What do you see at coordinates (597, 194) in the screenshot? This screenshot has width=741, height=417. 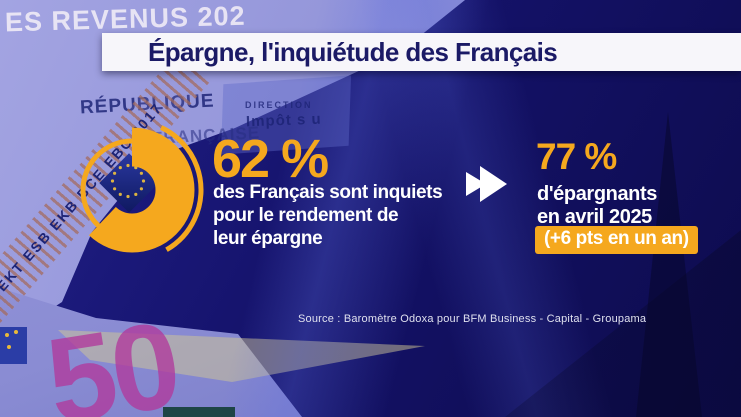 I see `stat-right-caption-line1: d'épargnants` at bounding box center [597, 194].